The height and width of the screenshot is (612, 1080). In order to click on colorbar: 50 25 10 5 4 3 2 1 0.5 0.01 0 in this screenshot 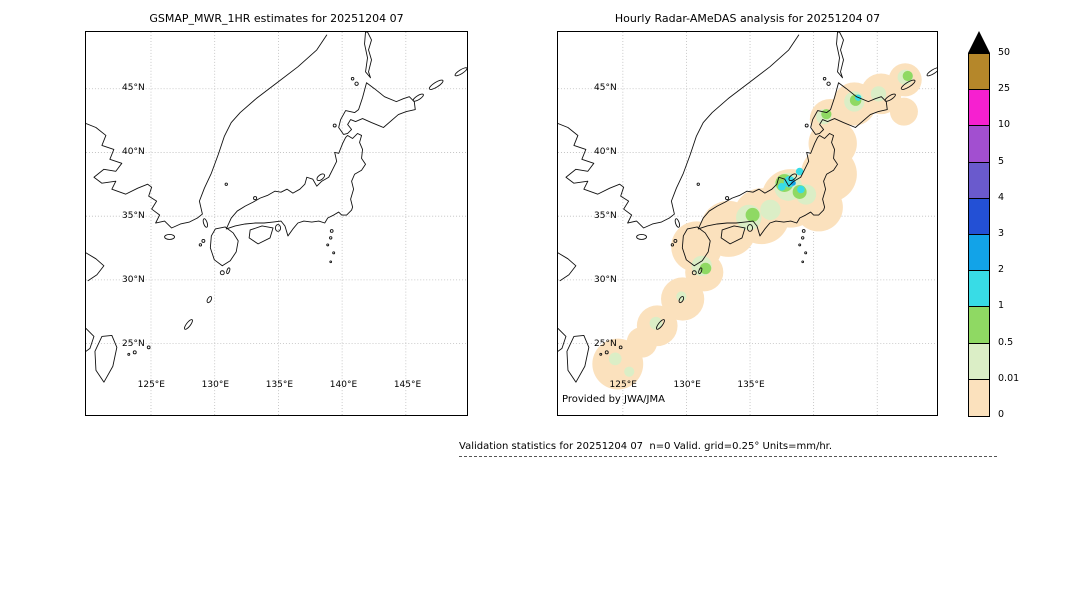, I will do `click(1003, 228)`.